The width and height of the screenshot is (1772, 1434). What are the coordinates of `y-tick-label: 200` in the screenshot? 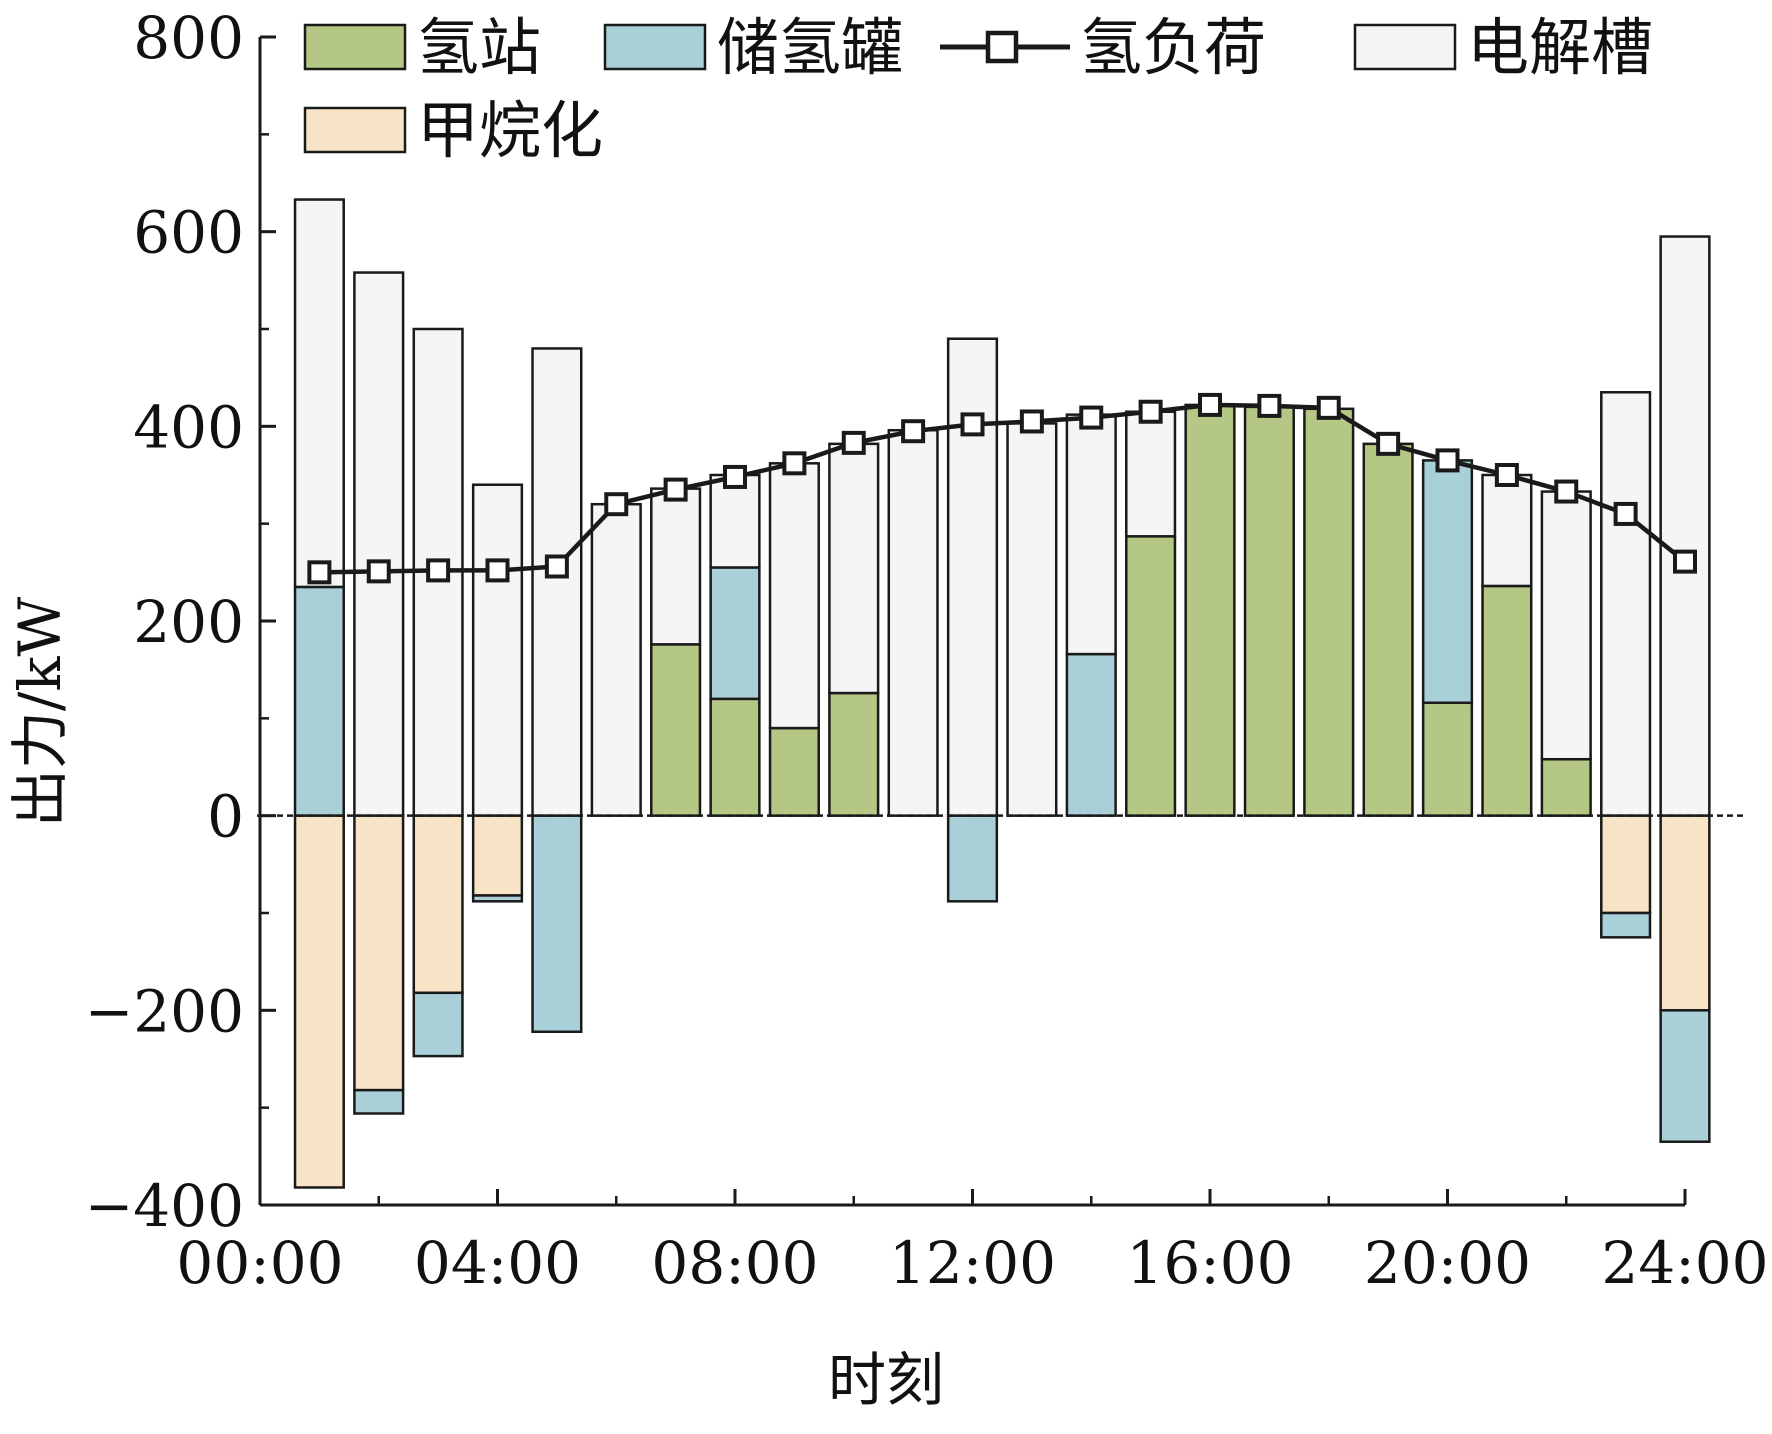 It's located at (188, 622).